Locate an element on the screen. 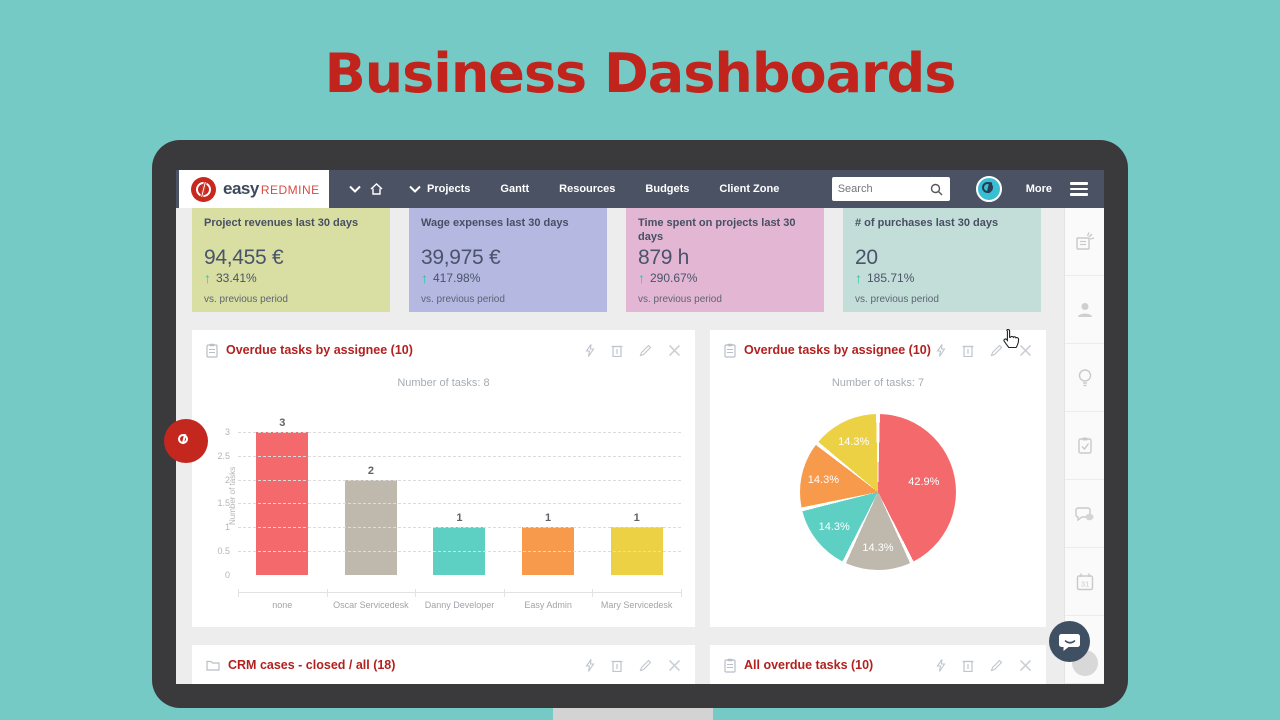  menu-icon is located at coordinates (1079, 189).